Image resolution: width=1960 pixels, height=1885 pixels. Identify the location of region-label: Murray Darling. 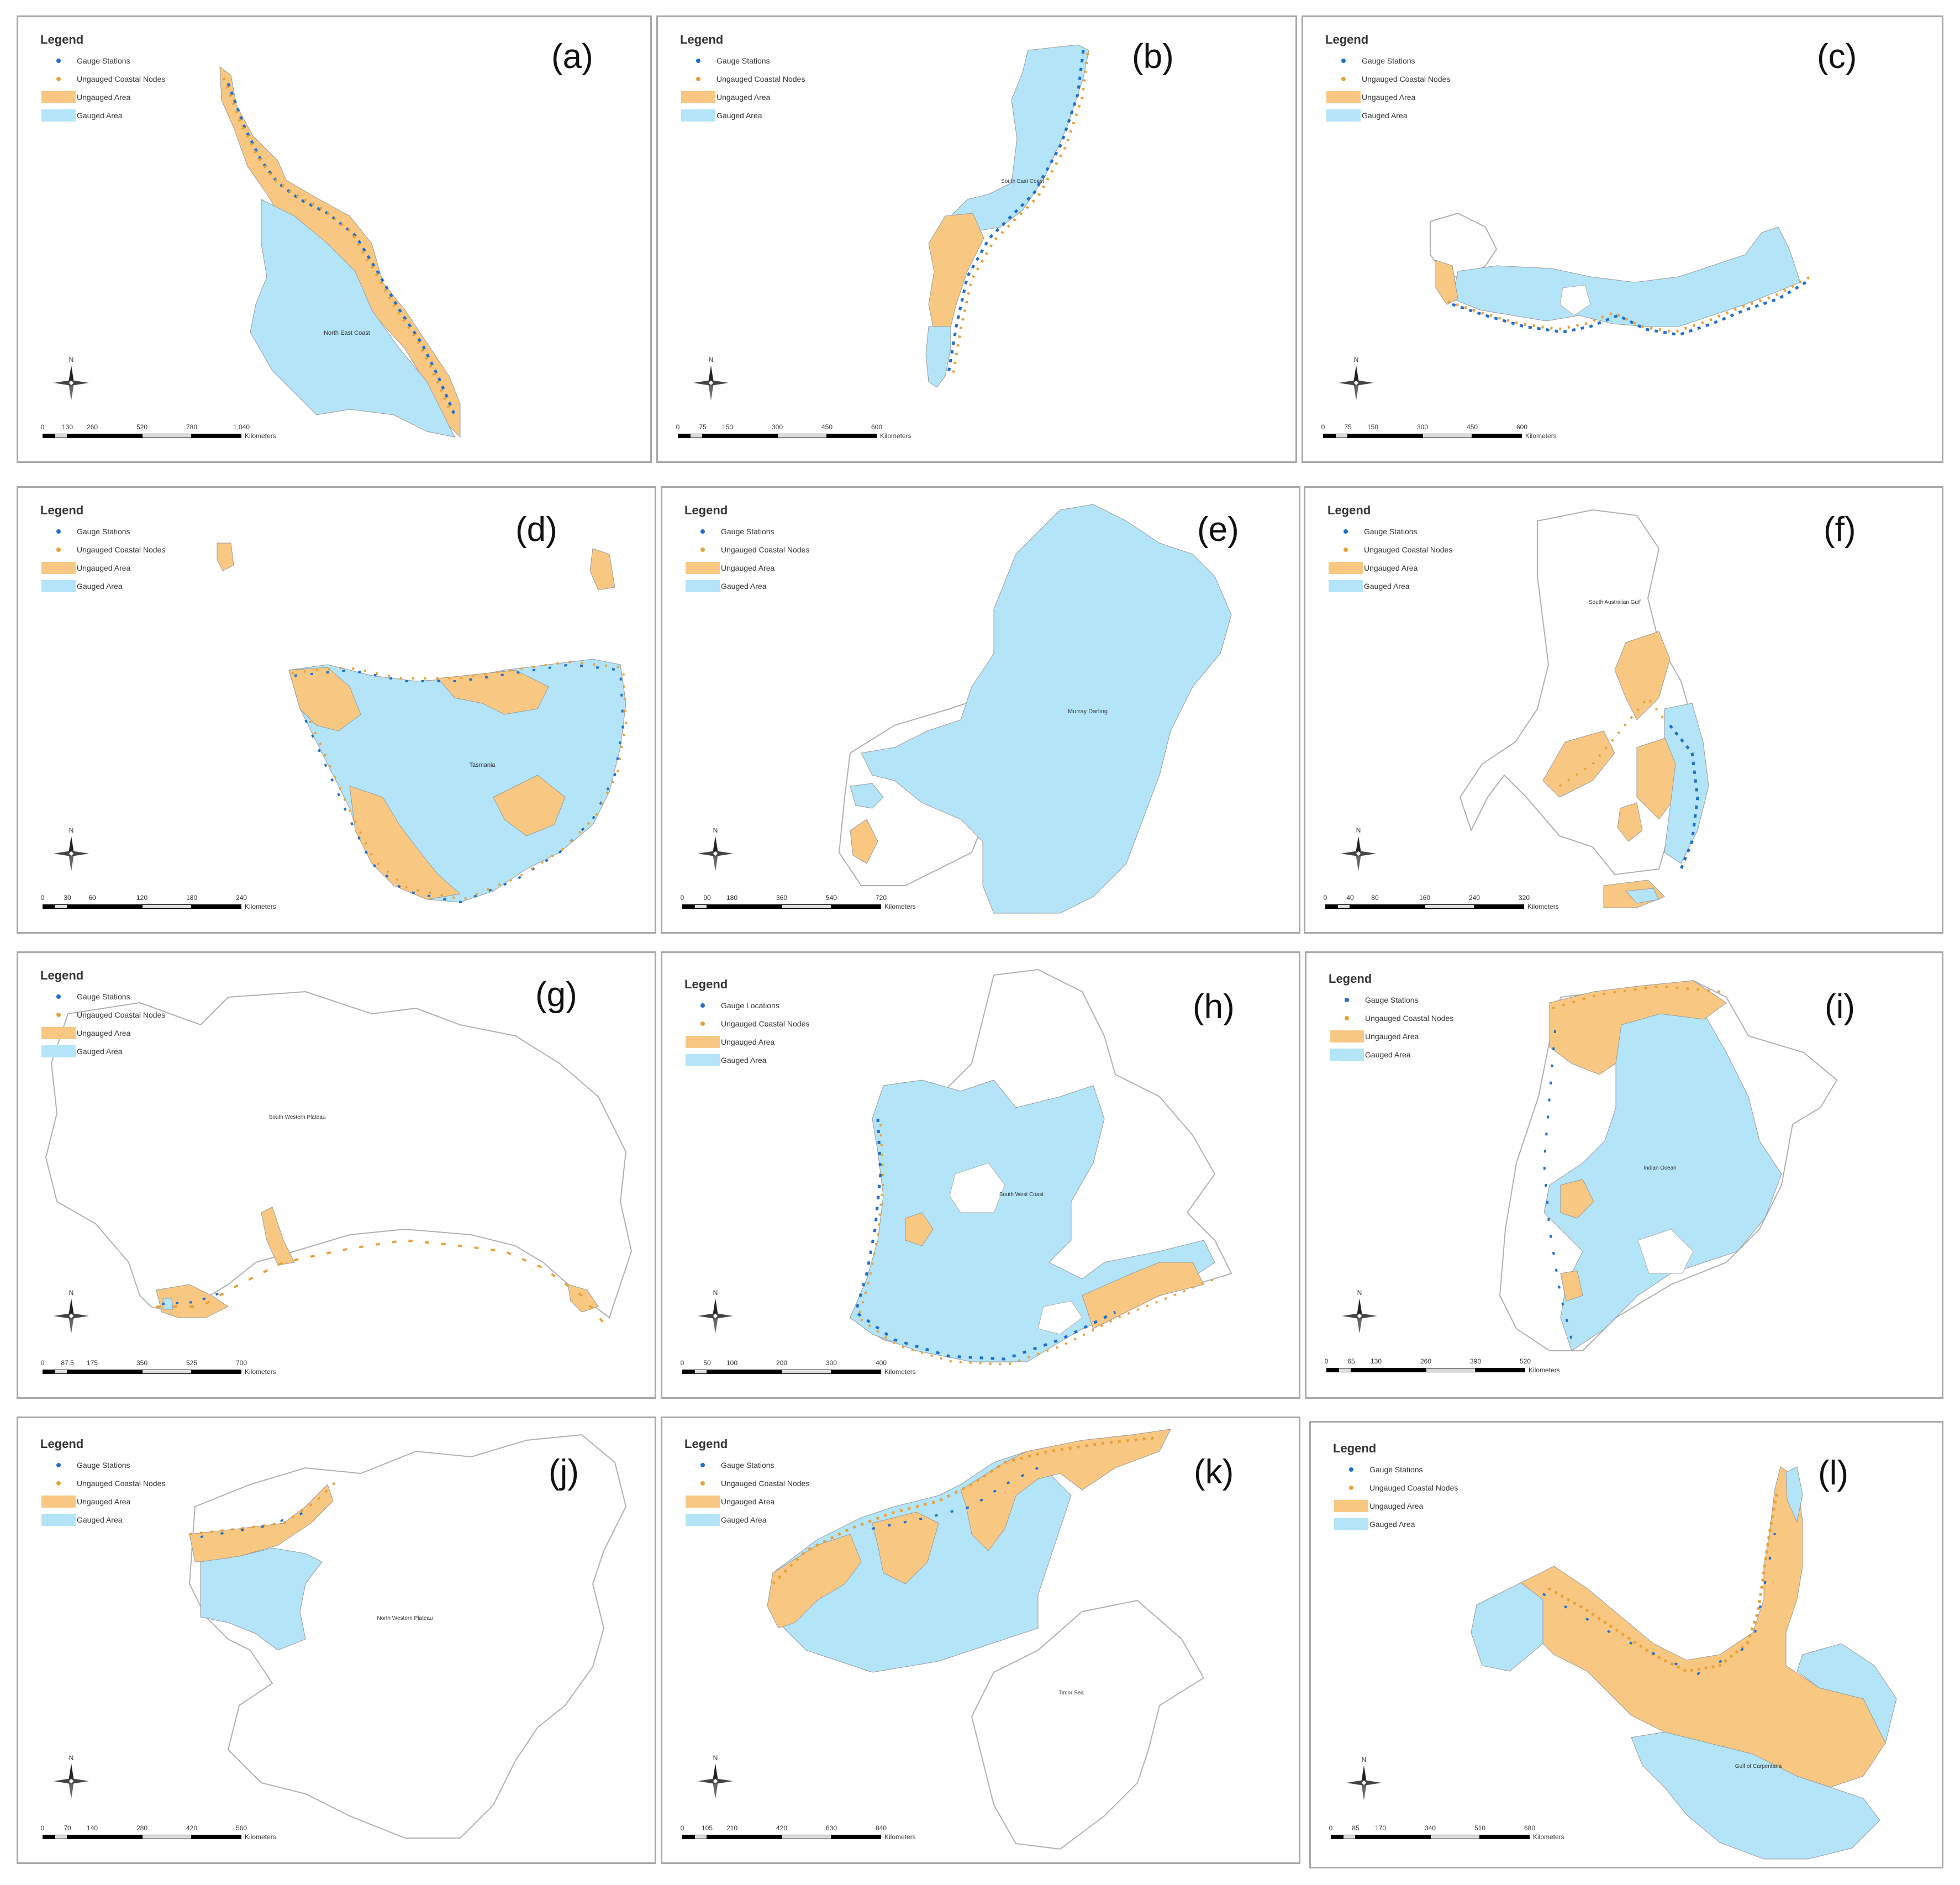
(1088, 711).